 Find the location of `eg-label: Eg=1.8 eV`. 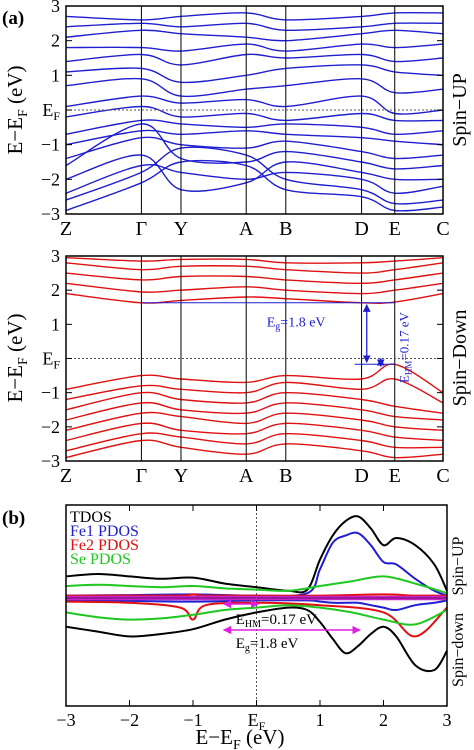

eg-label: Eg=1.8 eV is located at coordinates (296, 324).